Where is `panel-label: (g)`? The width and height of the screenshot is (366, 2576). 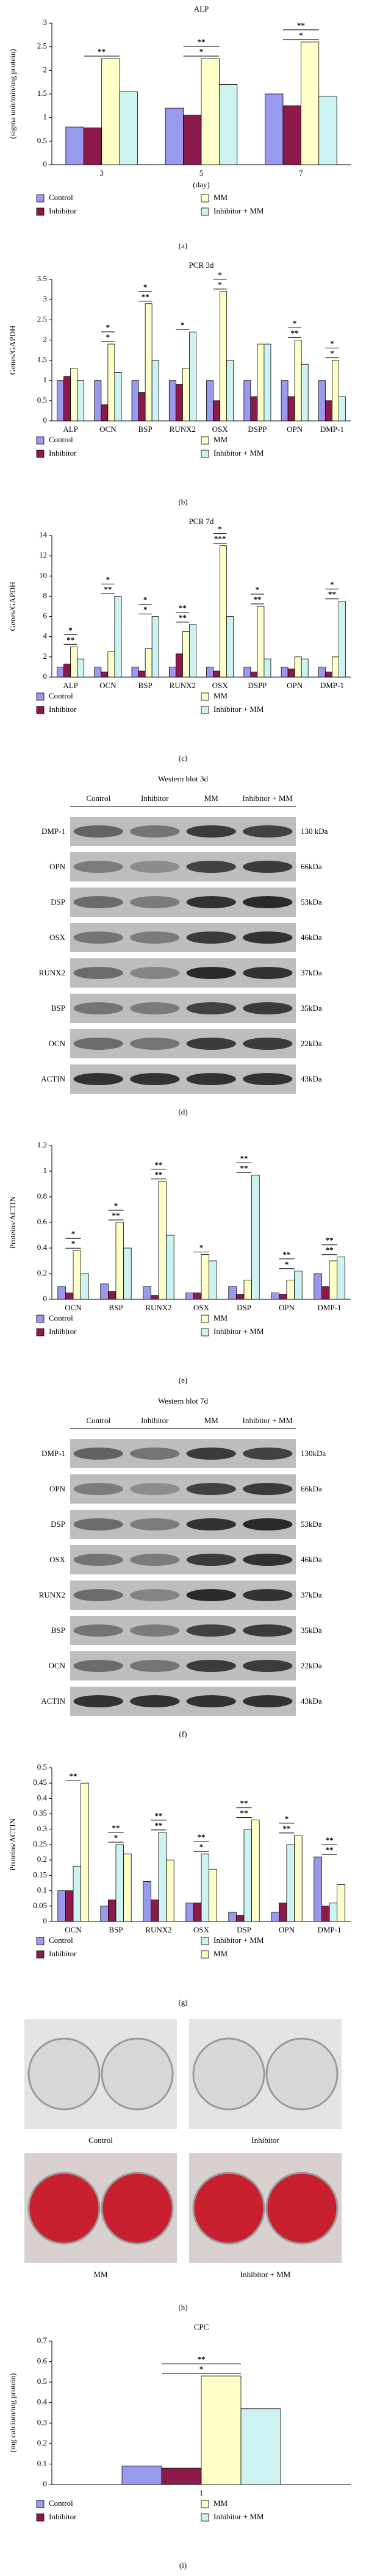 panel-label: (g) is located at coordinates (182, 2003).